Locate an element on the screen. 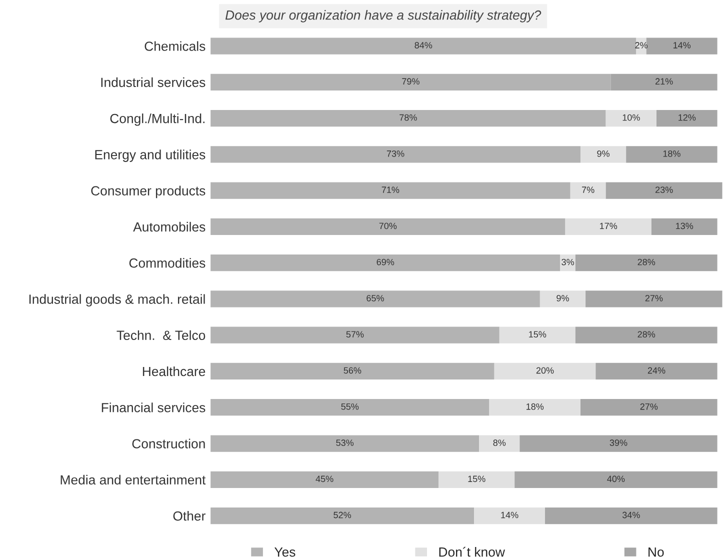  legend-label: Yes is located at coordinates (285, 552).